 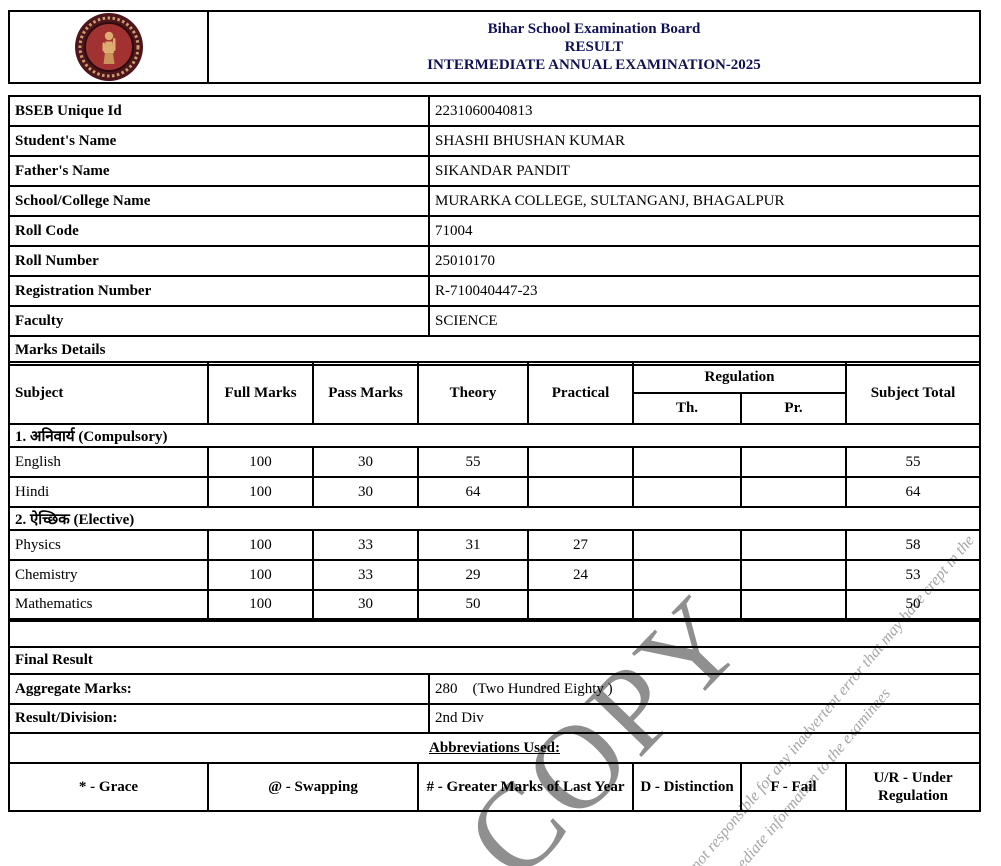 What do you see at coordinates (108, 393) in the screenshot?
I see `col-header-subject: Subject` at bounding box center [108, 393].